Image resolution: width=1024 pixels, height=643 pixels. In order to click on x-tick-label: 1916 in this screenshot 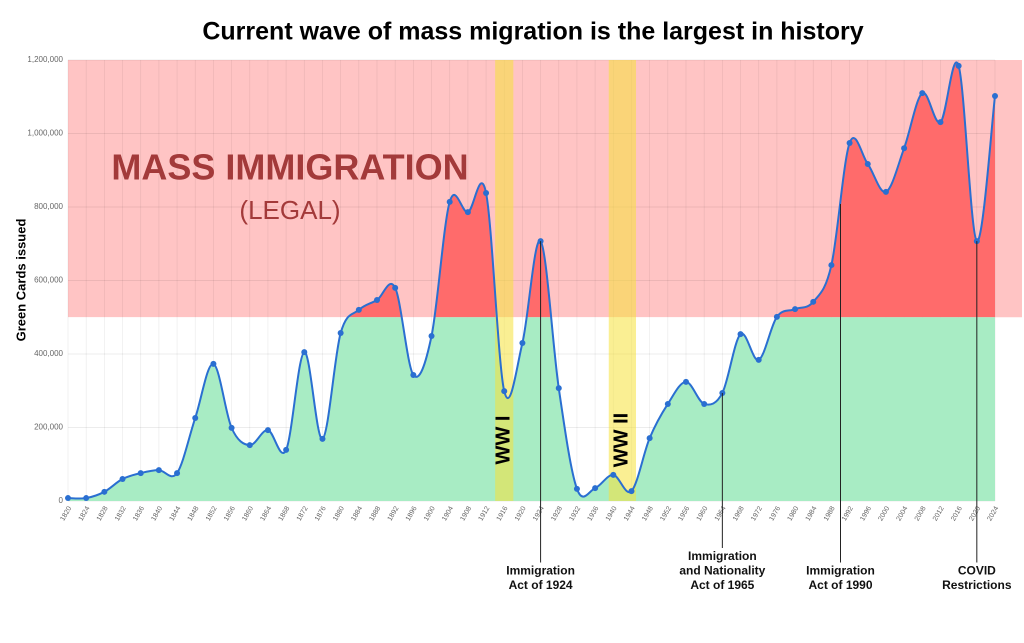, I will do `click(503, 513)`.